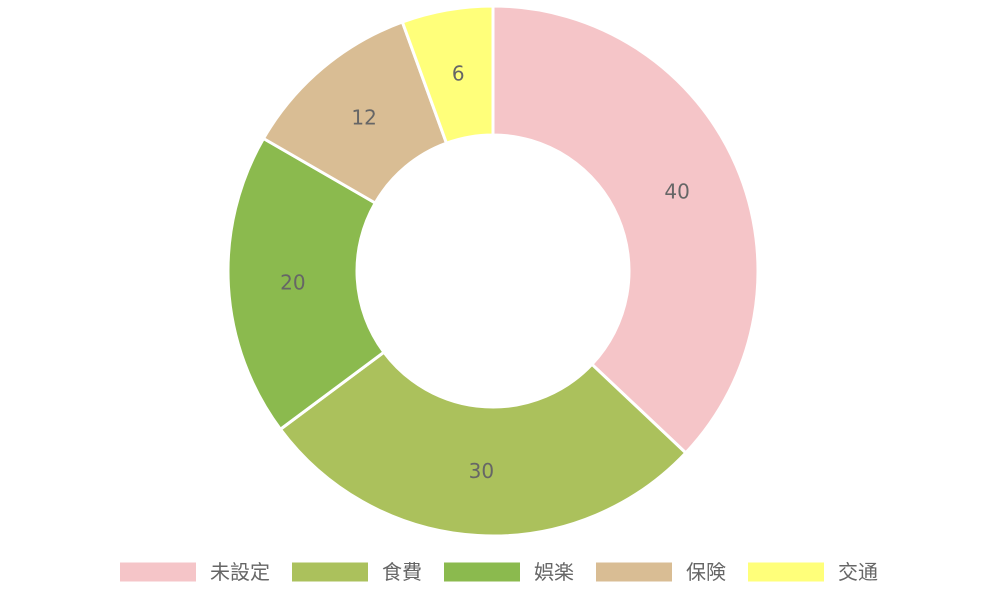 Image resolution: width=998 pixels, height=614 pixels. I want to click on legend-label: 未設定, so click(240, 572).